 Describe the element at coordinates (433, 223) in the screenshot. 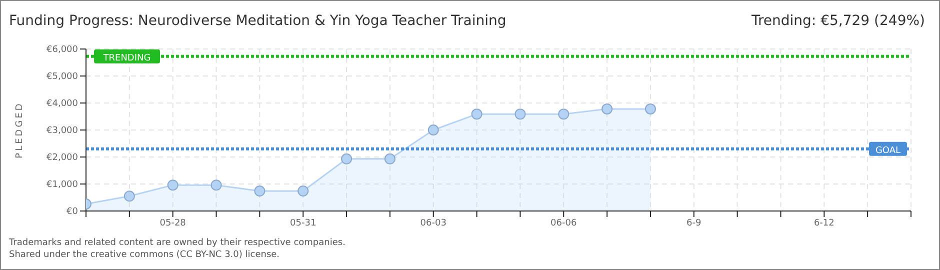

I see `x-tick-label: 06-03` at that location.